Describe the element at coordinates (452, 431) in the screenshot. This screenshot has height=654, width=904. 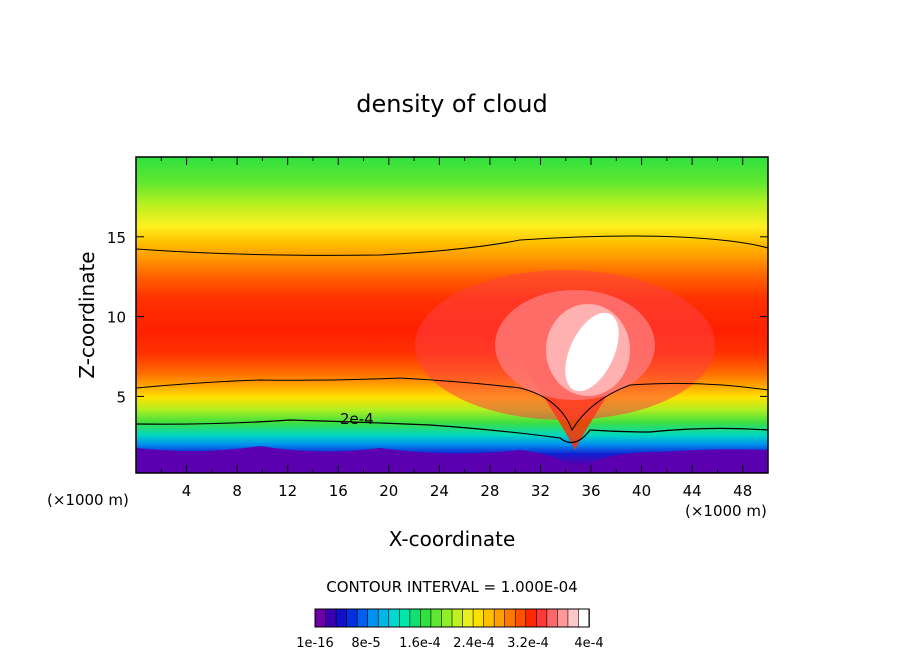
I see `contour-line-lower` at that location.